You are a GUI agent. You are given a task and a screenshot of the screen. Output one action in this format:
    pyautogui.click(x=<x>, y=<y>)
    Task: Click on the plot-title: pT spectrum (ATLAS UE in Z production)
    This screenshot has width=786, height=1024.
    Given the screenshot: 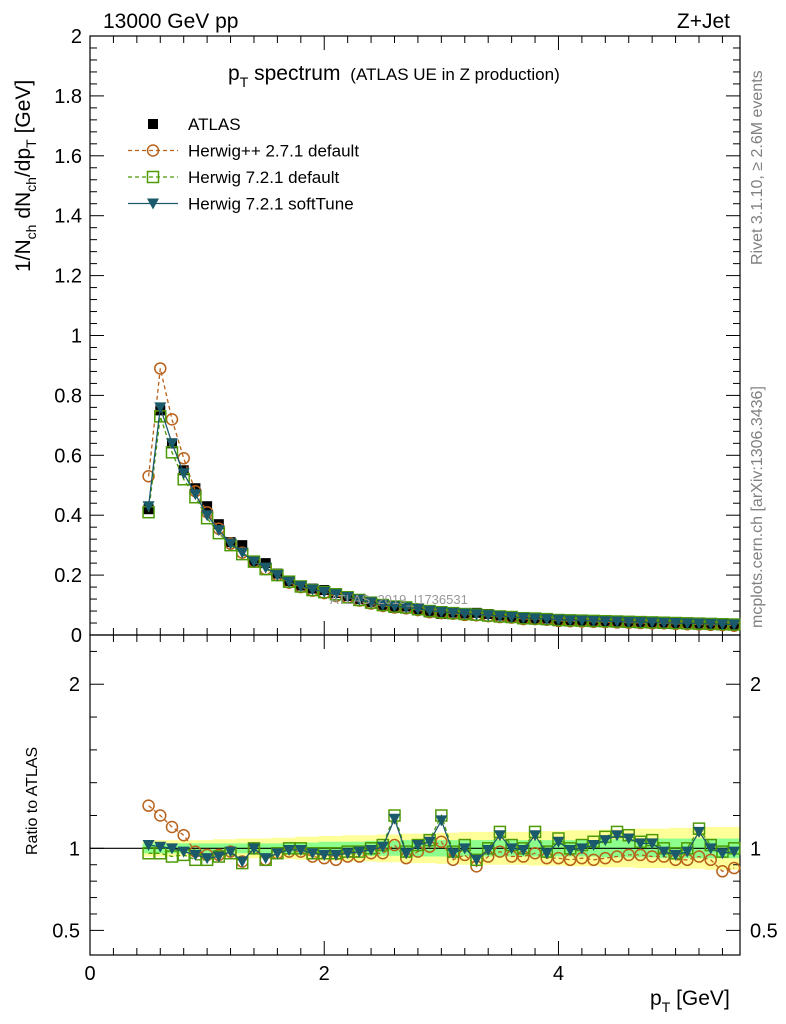 What is the action you would take?
    pyautogui.click(x=394, y=76)
    